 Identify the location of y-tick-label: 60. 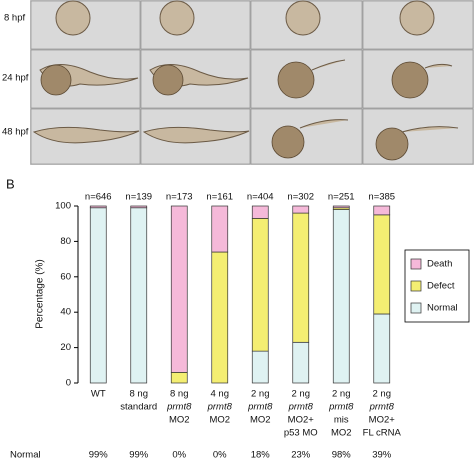
(65, 276).